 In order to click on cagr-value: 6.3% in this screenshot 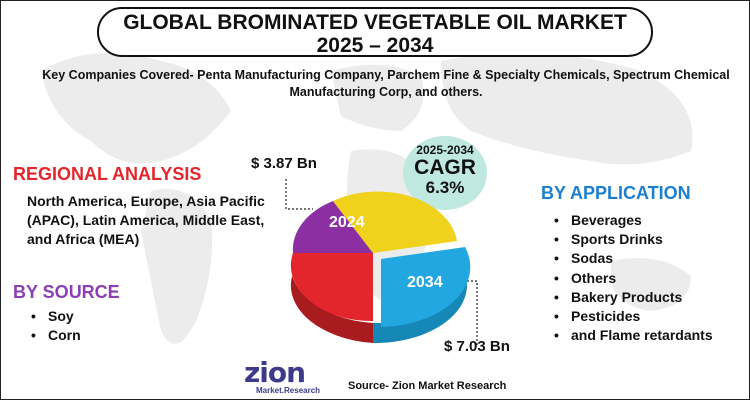, I will do `click(445, 187)`.